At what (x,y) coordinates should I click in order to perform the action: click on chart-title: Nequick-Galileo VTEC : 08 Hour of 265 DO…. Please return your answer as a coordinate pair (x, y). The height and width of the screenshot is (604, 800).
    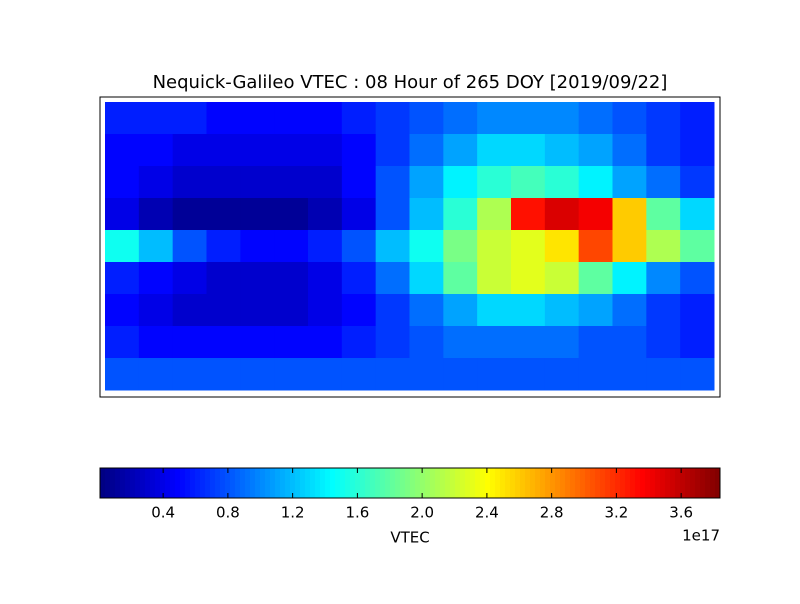
    Looking at the image, I should click on (410, 82).